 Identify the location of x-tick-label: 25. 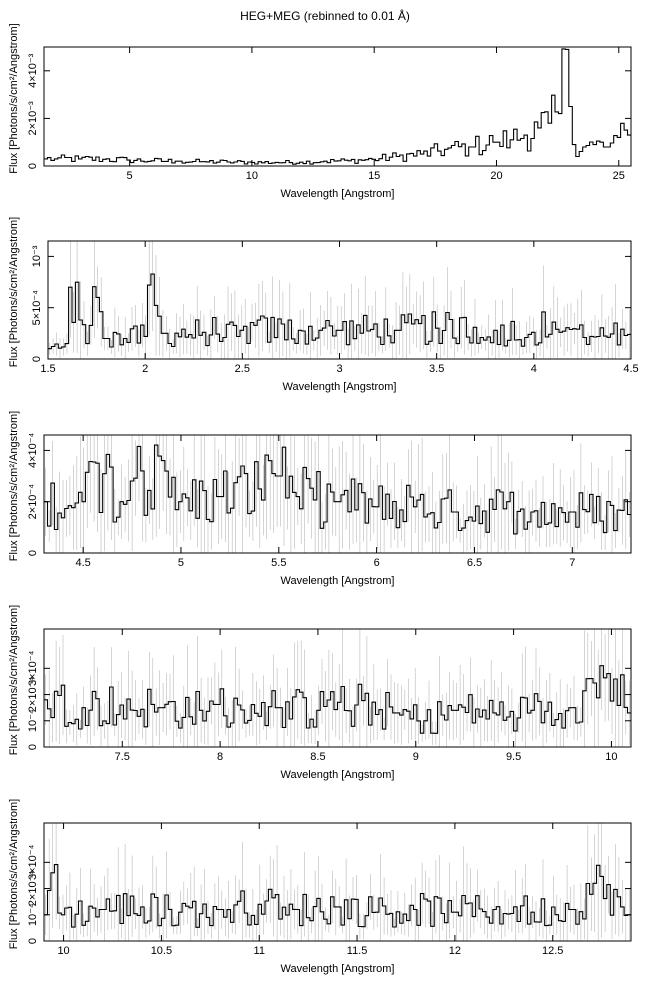
(619, 176).